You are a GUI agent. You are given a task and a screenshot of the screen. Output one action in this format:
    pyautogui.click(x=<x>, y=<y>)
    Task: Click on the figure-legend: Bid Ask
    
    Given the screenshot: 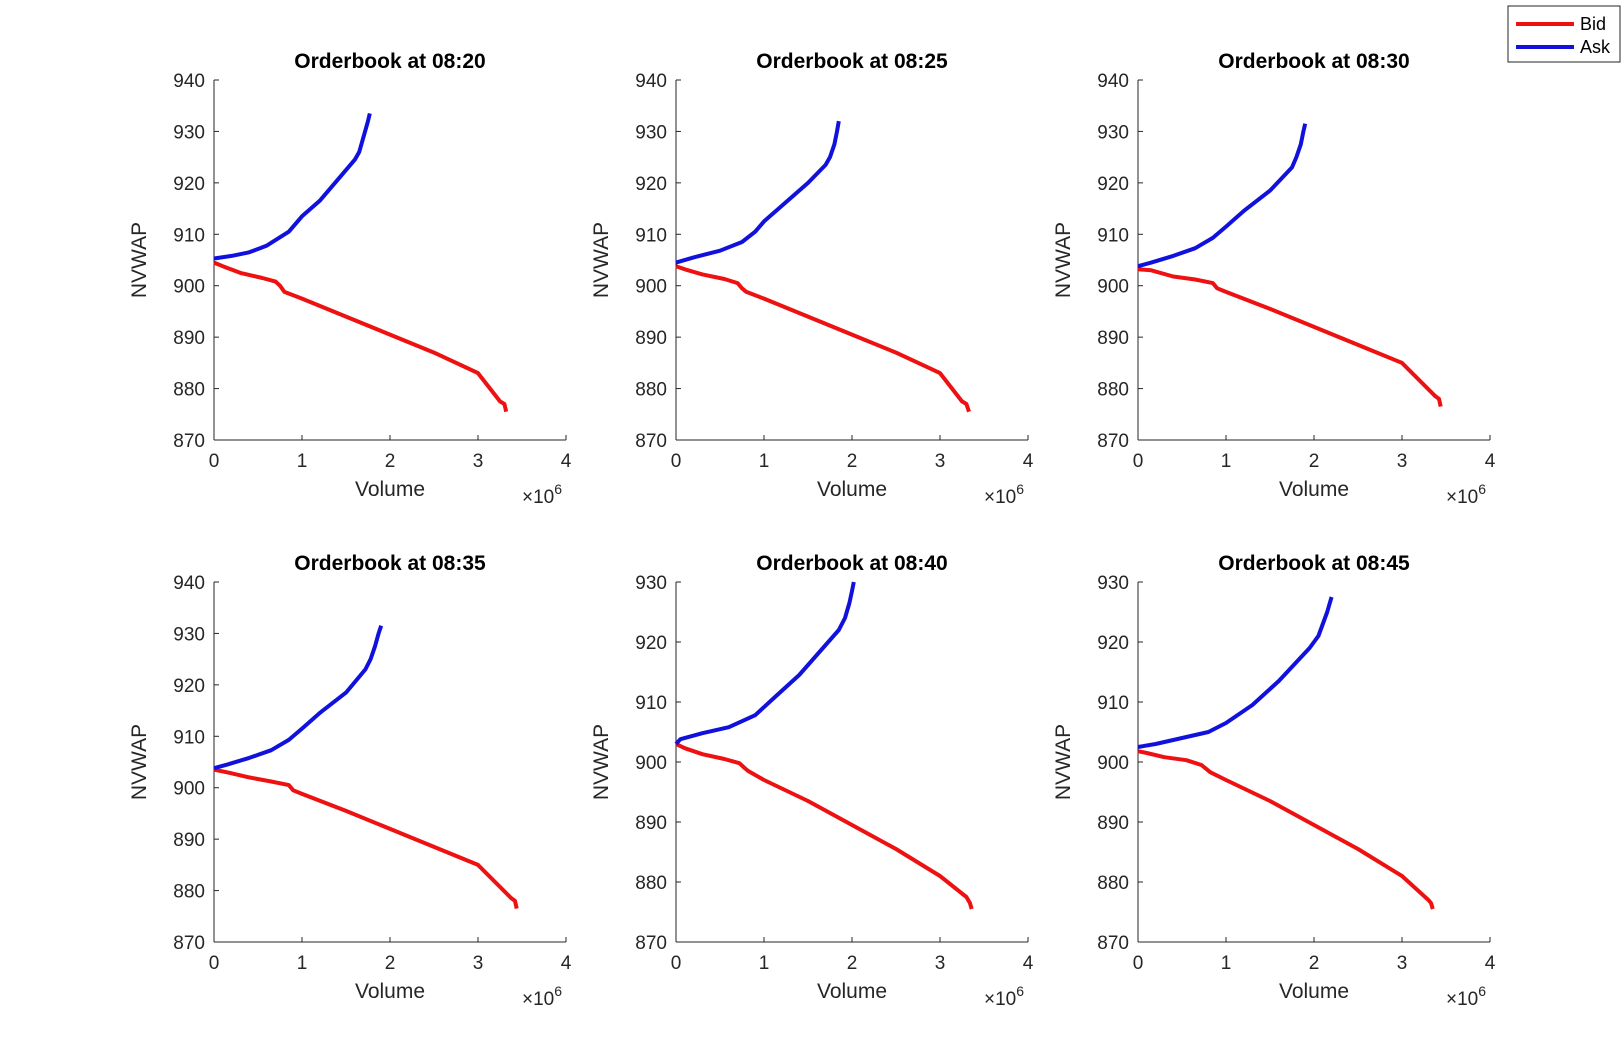 What is the action you would take?
    pyautogui.click(x=1564, y=34)
    